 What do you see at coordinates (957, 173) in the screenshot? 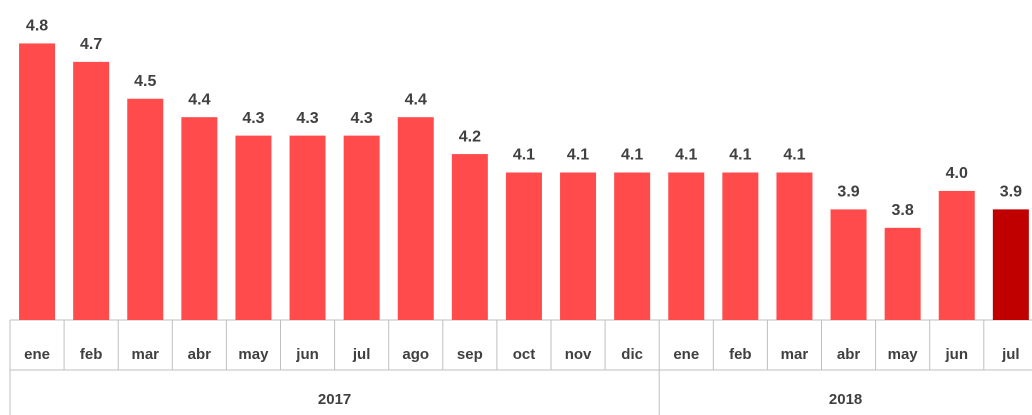
I see `value-label: 4.0` at bounding box center [957, 173].